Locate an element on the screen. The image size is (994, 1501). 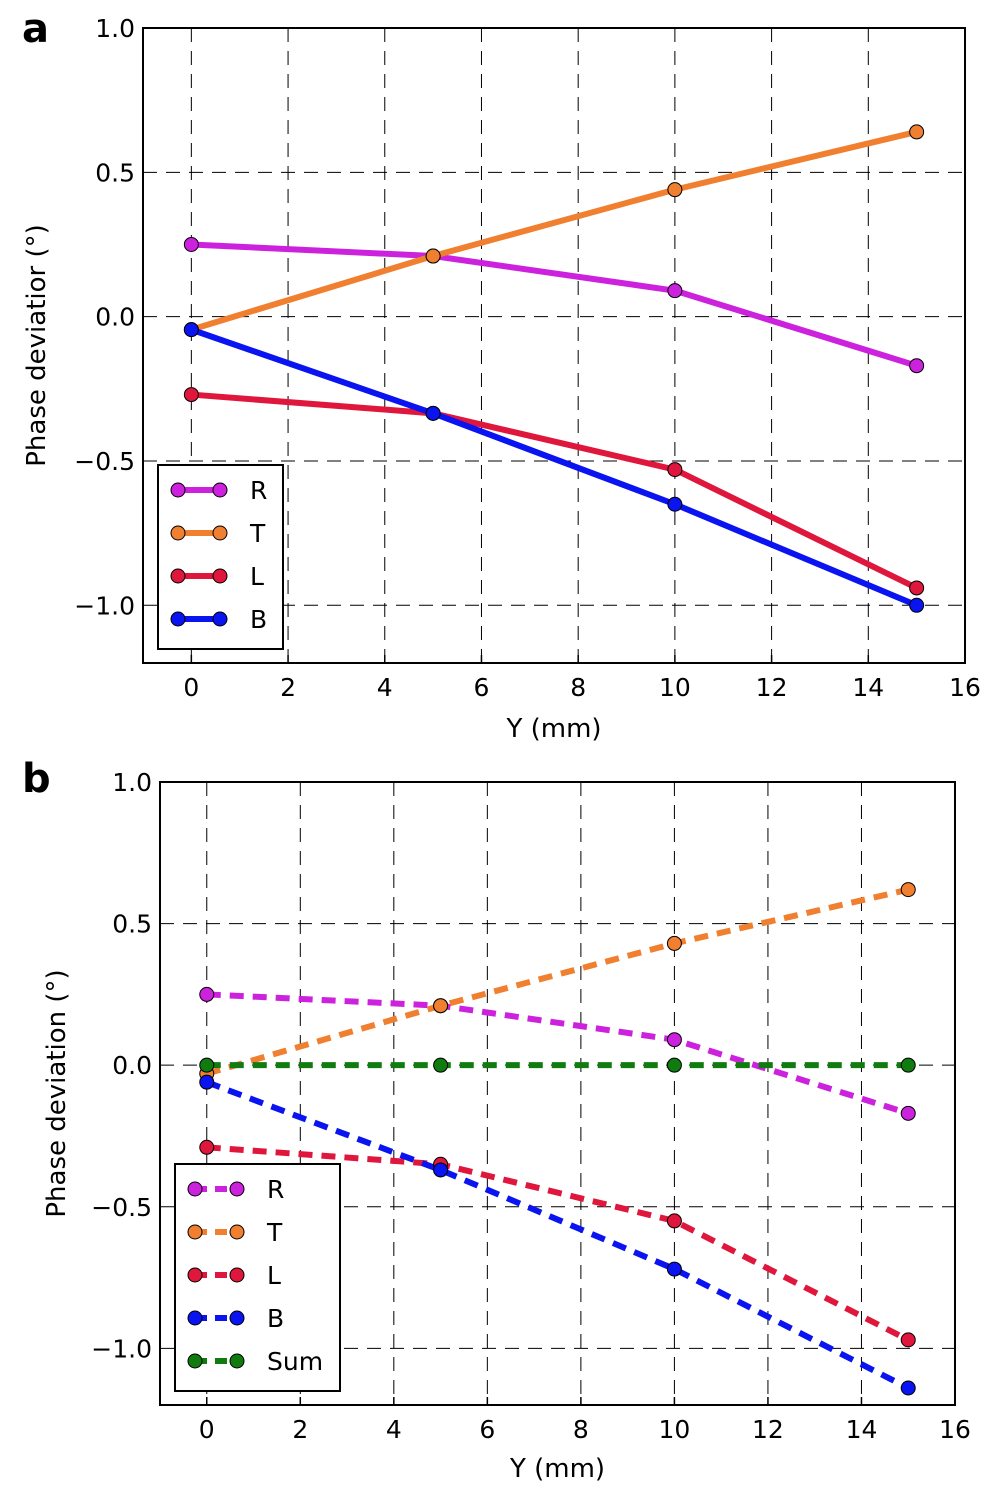
legend-label-Sum: Sum is located at coordinates (295, 1361).